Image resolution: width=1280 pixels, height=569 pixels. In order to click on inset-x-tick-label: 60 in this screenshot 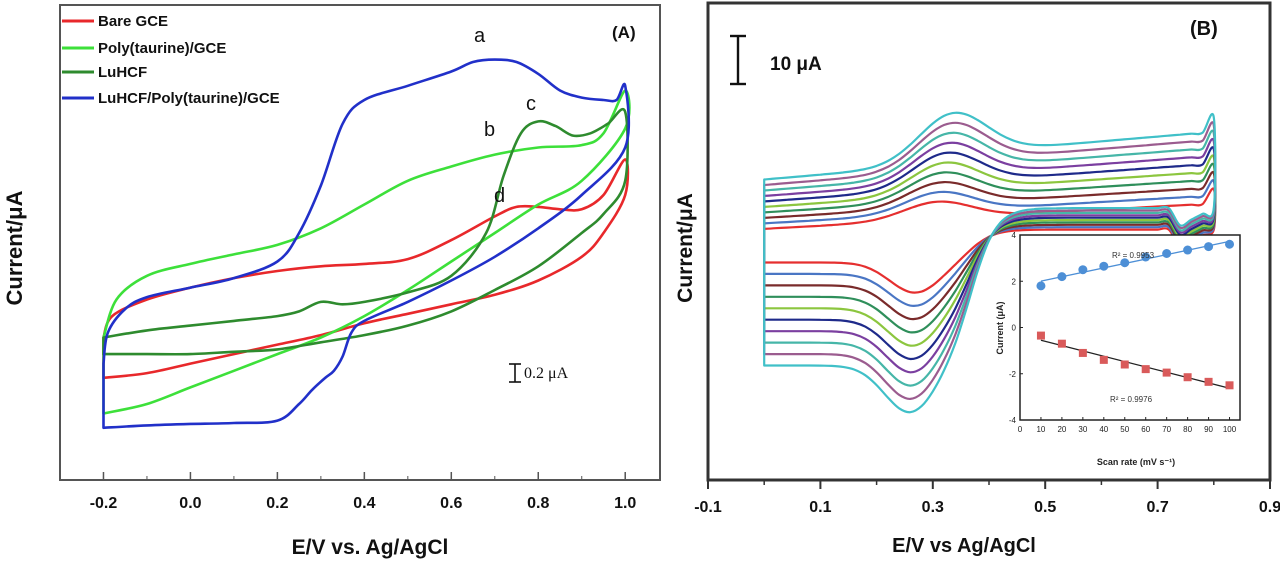, I will do `click(1145, 429)`.